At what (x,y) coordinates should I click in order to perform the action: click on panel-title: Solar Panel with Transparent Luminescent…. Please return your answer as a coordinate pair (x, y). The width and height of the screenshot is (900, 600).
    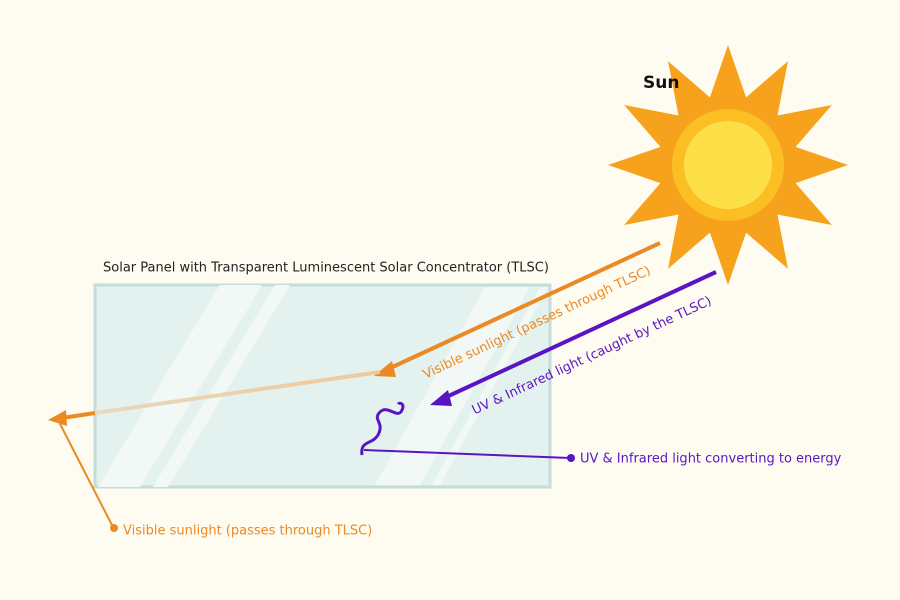
    Looking at the image, I should click on (326, 268).